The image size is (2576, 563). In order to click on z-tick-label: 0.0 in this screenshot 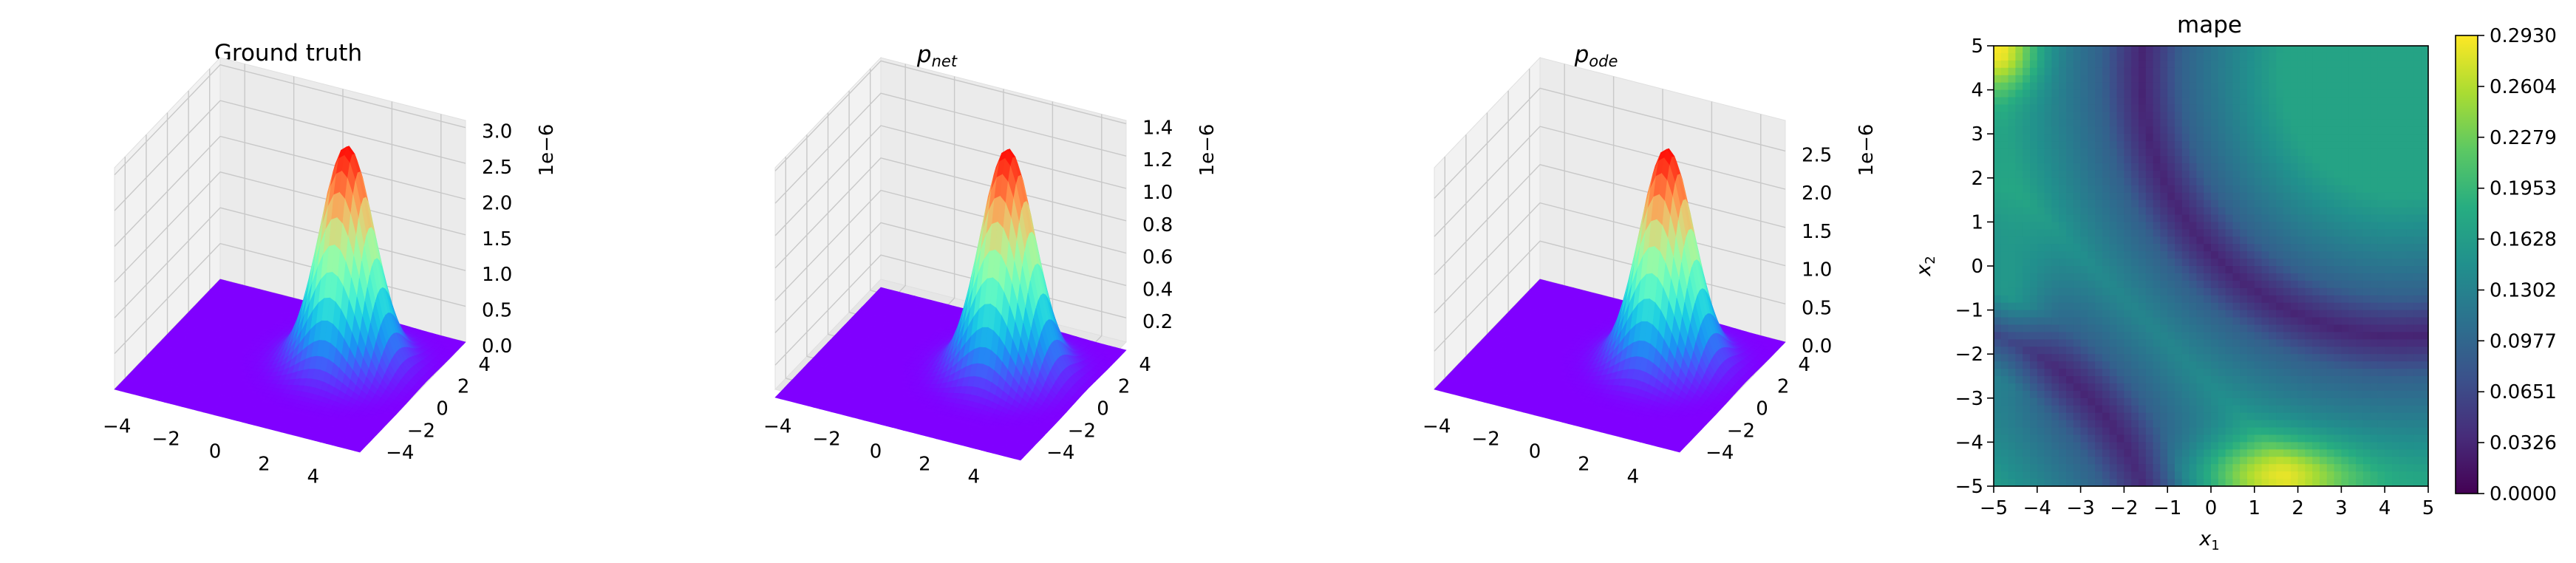, I will do `click(497, 346)`.